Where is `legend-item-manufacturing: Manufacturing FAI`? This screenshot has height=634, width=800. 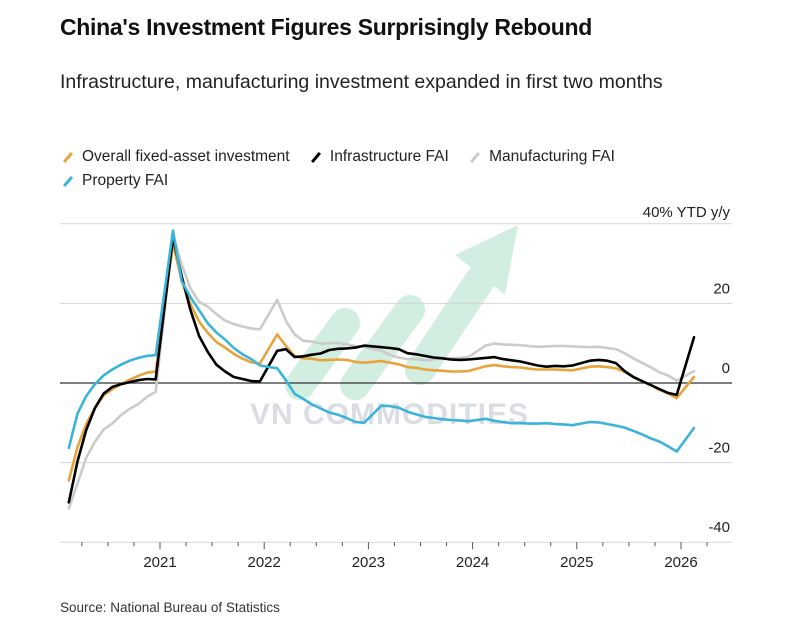 legend-item-manufacturing: Manufacturing FAI is located at coordinates (541, 157).